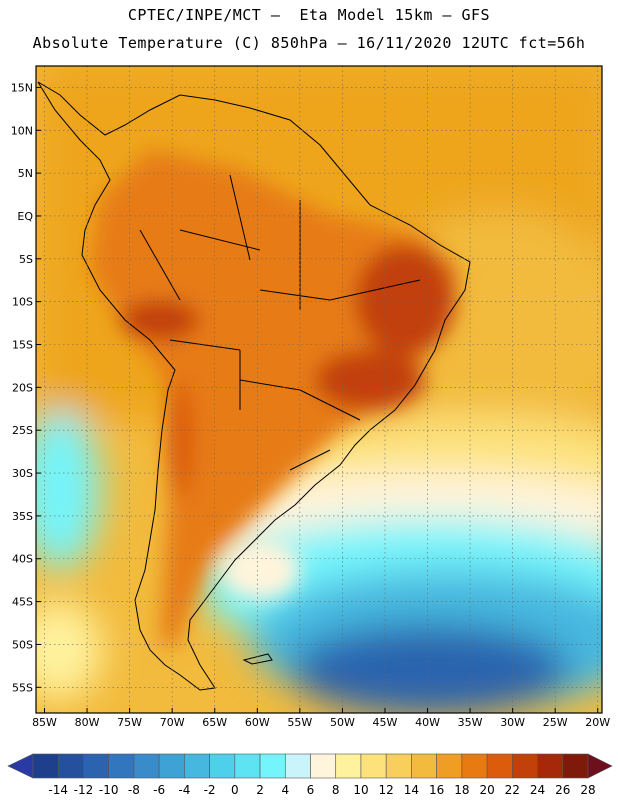 This screenshot has width=618, height=800. What do you see at coordinates (336, 790) in the screenshot?
I see `colorbar-label: 8` at bounding box center [336, 790].